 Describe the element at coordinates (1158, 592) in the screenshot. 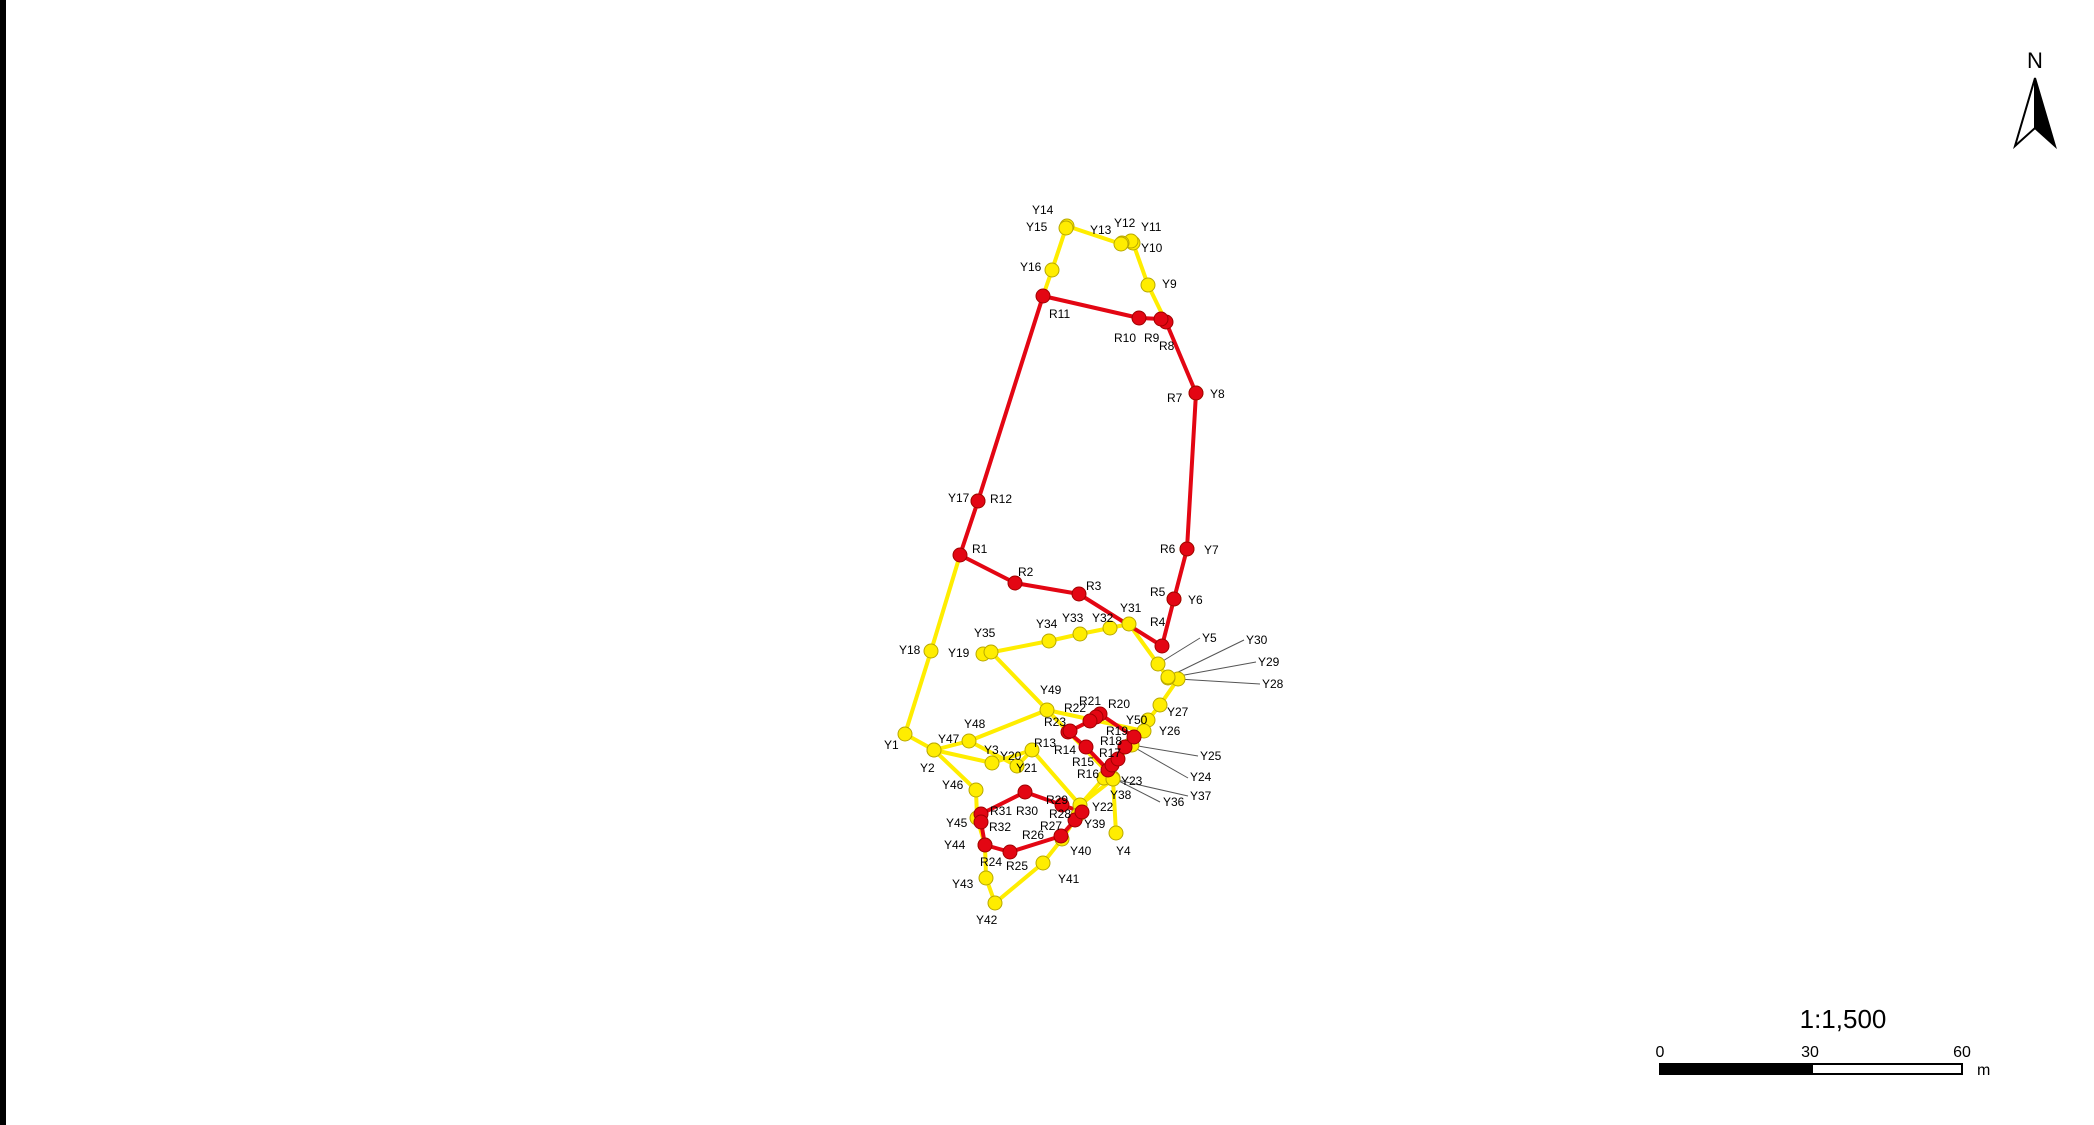

I see `point-label-r5: R5` at that location.